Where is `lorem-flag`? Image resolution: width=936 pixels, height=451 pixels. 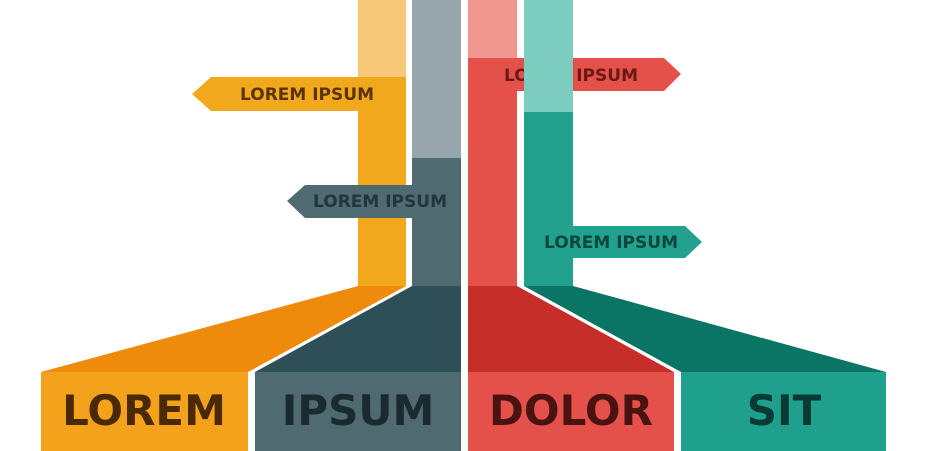
lorem-flag is located at coordinates (299, 94).